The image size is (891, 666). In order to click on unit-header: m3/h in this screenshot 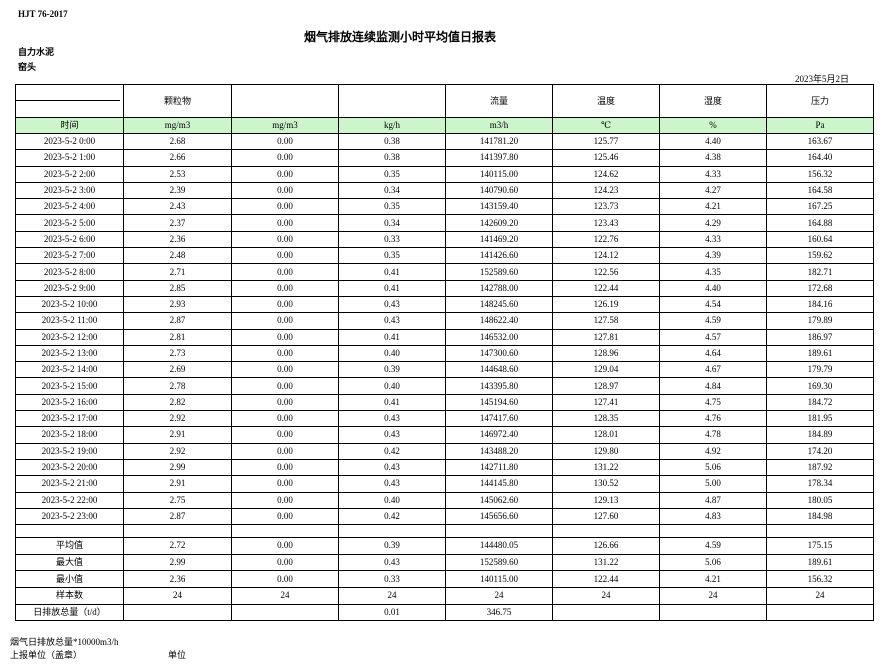, I will do `click(499, 125)`.